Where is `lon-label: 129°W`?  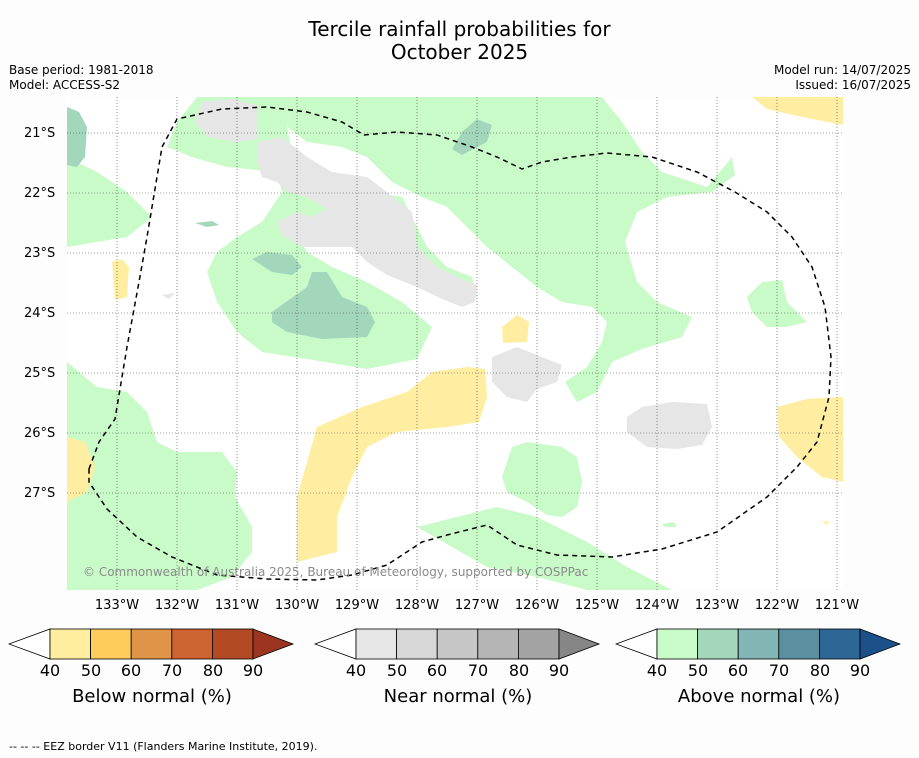
lon-label: 129°W is located at coordinates (357, 605).